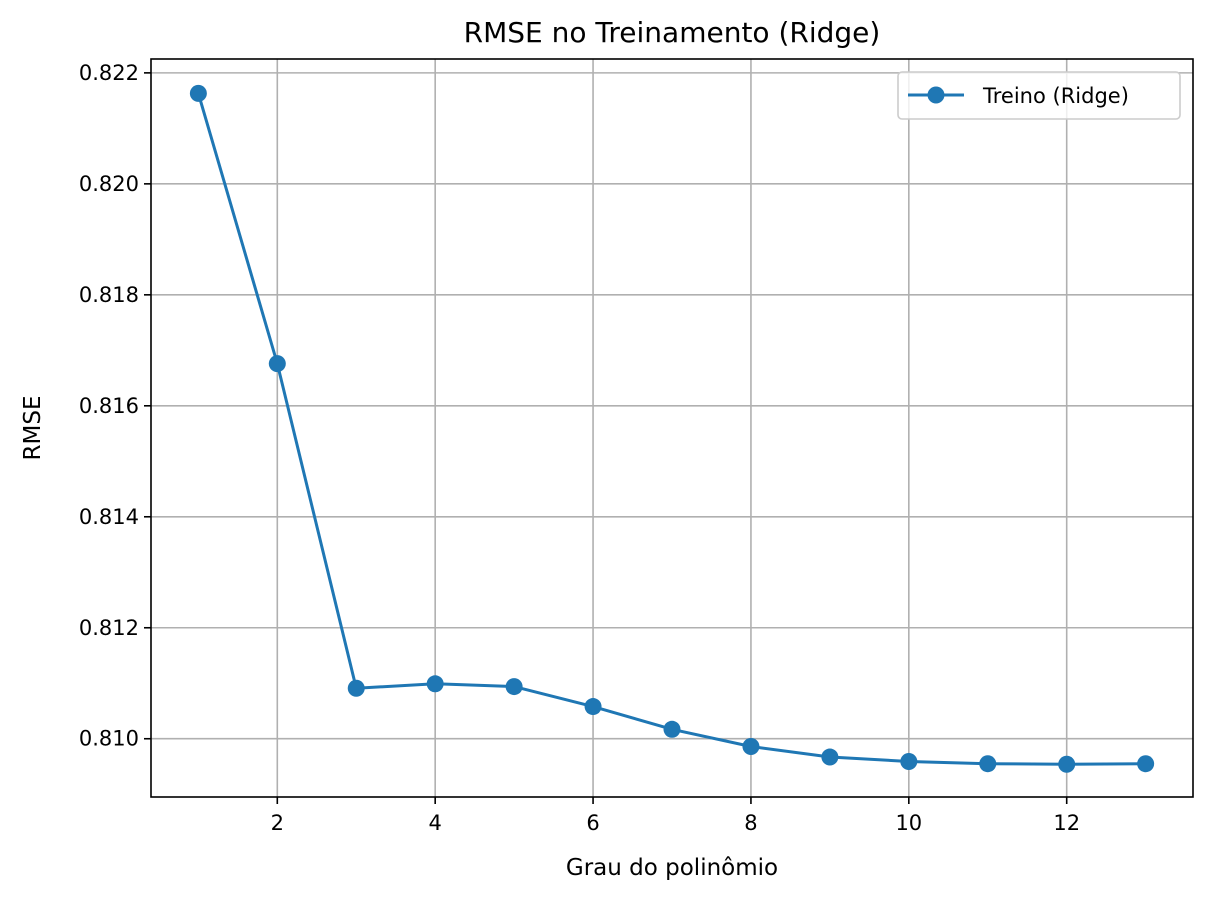 This screenshot has height=900, width=1211. What do you see at coordinates (1055, 96) in the screenshot?
I see `legend-label: Treino (Ridge)` at bounding box center [1055, 96].